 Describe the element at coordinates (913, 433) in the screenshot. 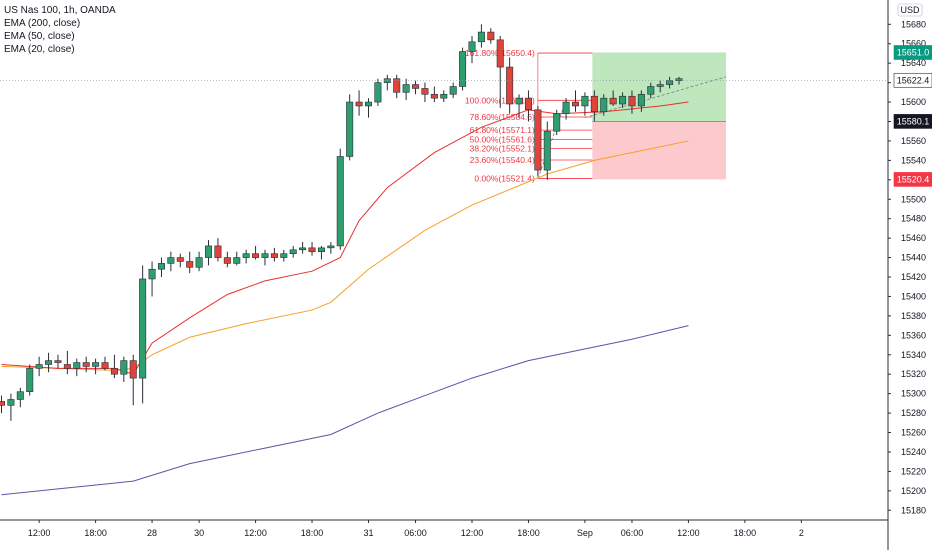

I see `y-tick-label-4: 15260` at that location.